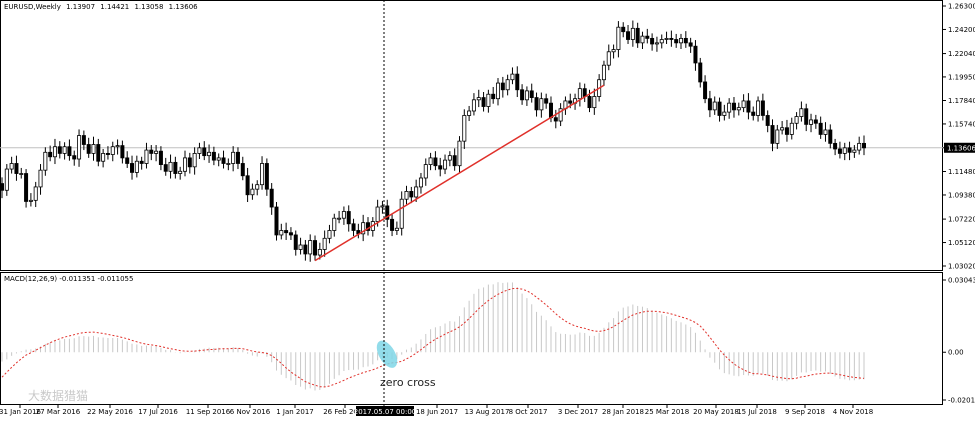 This screenshot has height=422, width=975. Describe the element at coordinates (387, 354) in the screenshot. I see `zero-cross-marker` at that location.